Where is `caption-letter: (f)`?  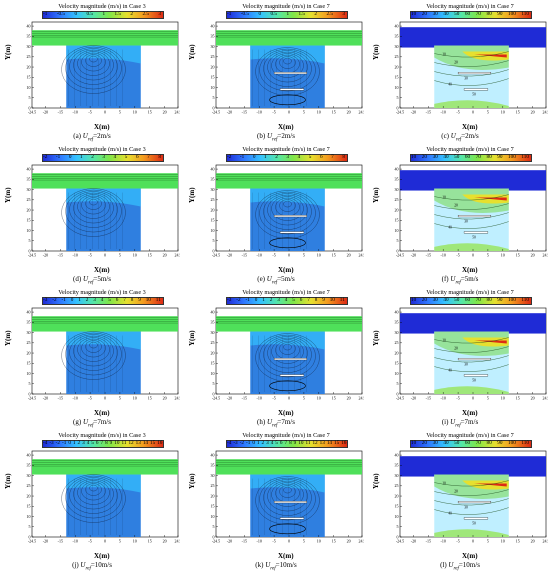
caption-letter: (f) is located at coordinates (446, 279).